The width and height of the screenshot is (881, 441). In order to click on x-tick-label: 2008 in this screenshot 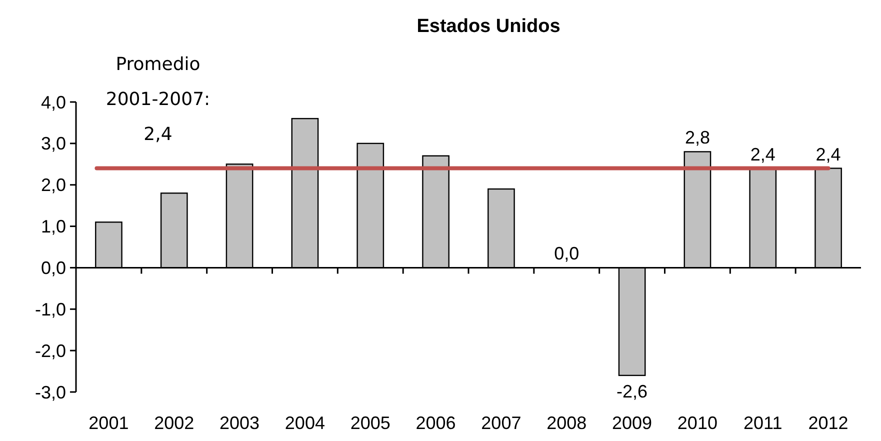, I will do `click(566, 423)`.